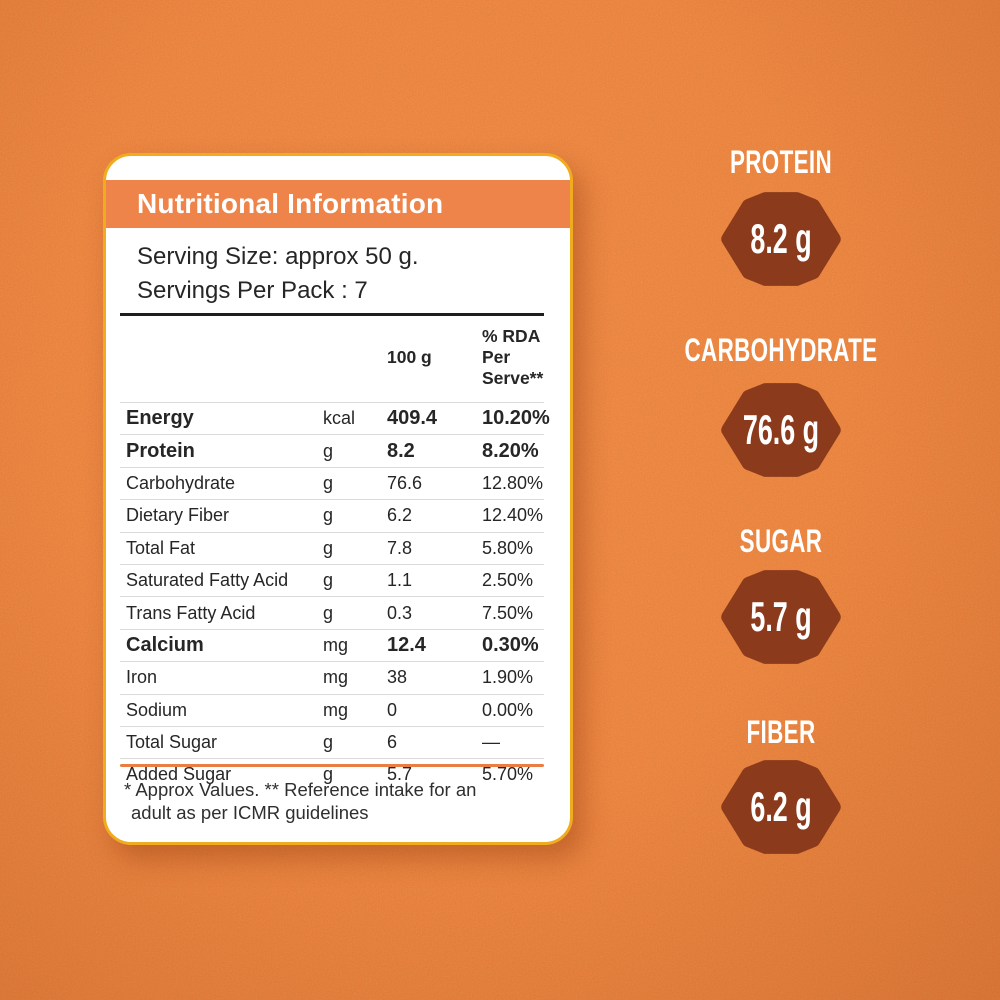 Image resolution: width=1000 pixels, height=1000 pixels. I want to click on nutrient-name: Carbohydrate, so click(181, 482).